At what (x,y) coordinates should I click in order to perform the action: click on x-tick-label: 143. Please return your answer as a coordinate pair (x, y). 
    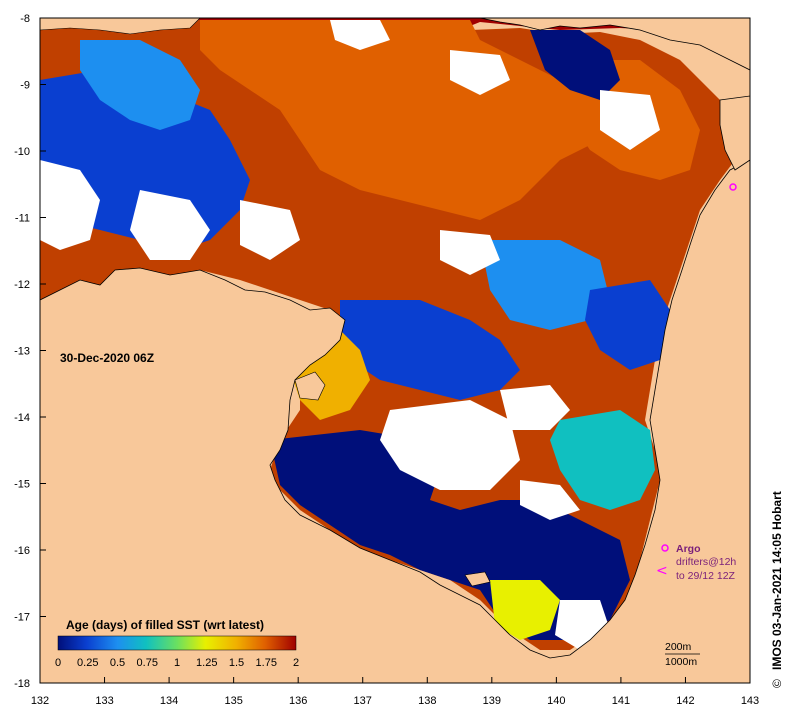
    Looking at the image, I should click on (750, 701).